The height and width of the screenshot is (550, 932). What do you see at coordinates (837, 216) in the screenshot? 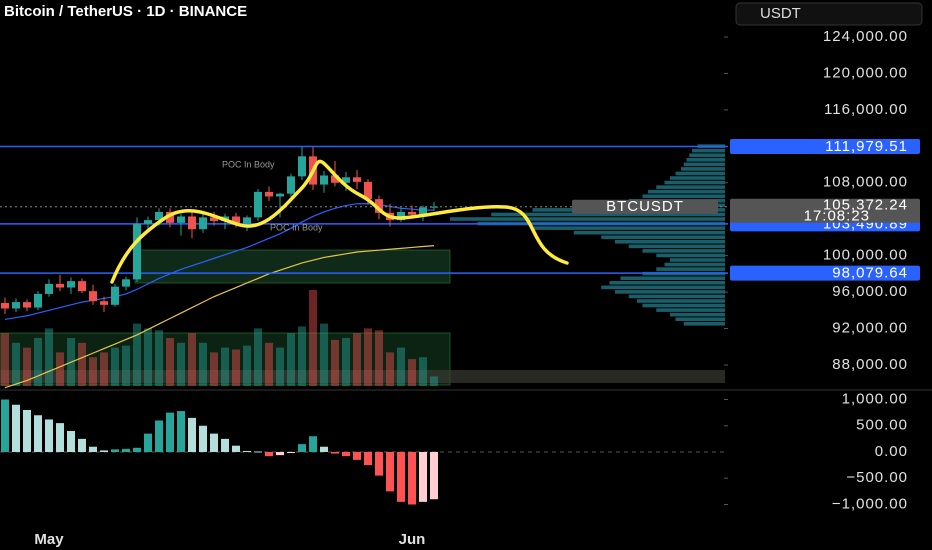
I see `countdown-label: 17:08:23` at bounding box center [837, 216].